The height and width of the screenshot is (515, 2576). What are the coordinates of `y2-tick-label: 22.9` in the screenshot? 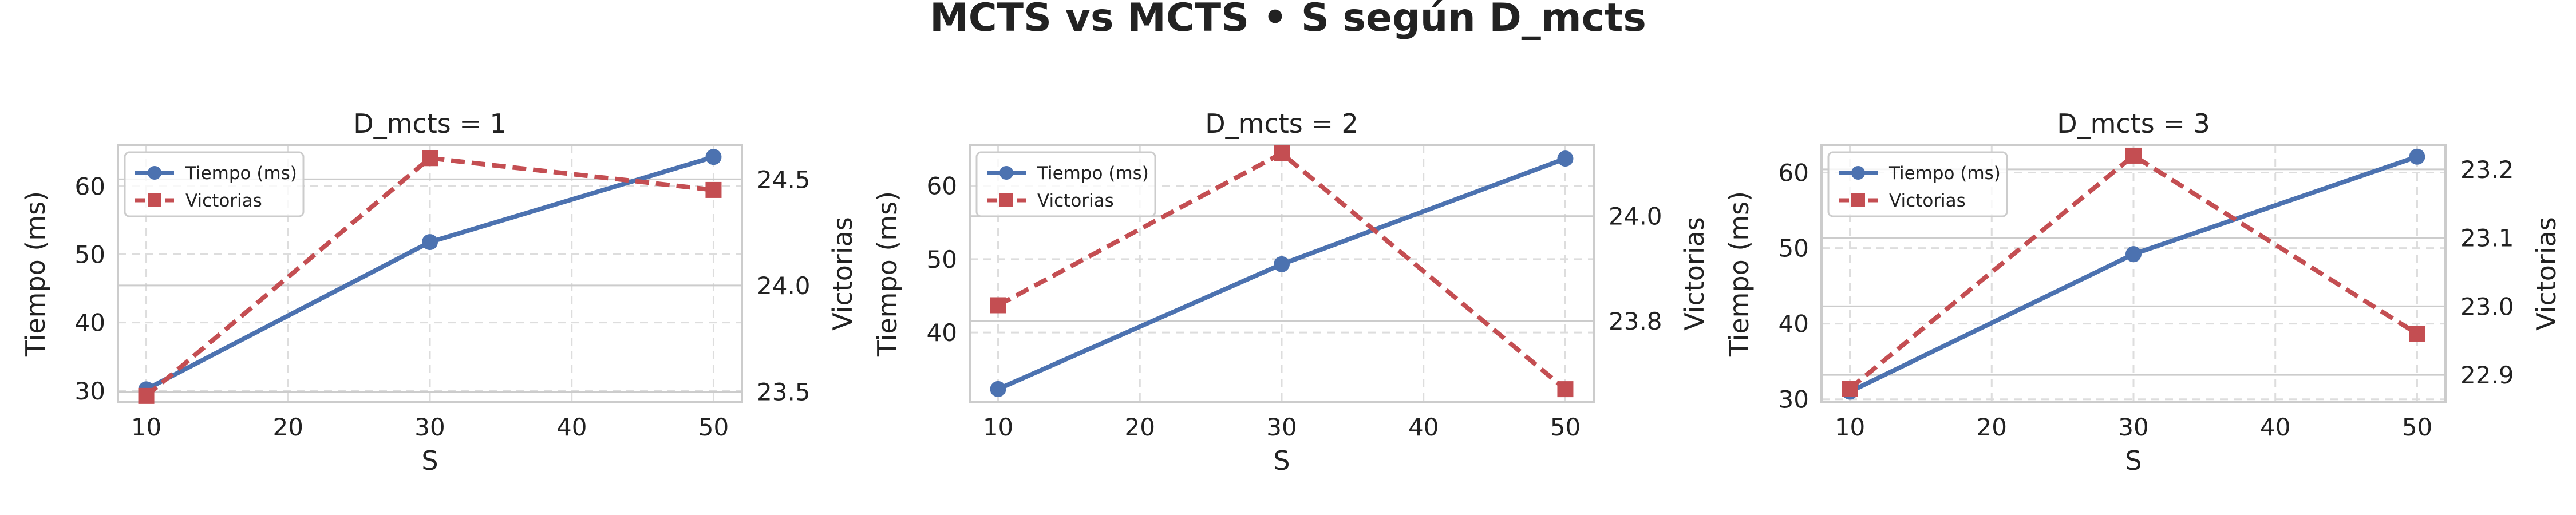 It's located at (2487, 375).